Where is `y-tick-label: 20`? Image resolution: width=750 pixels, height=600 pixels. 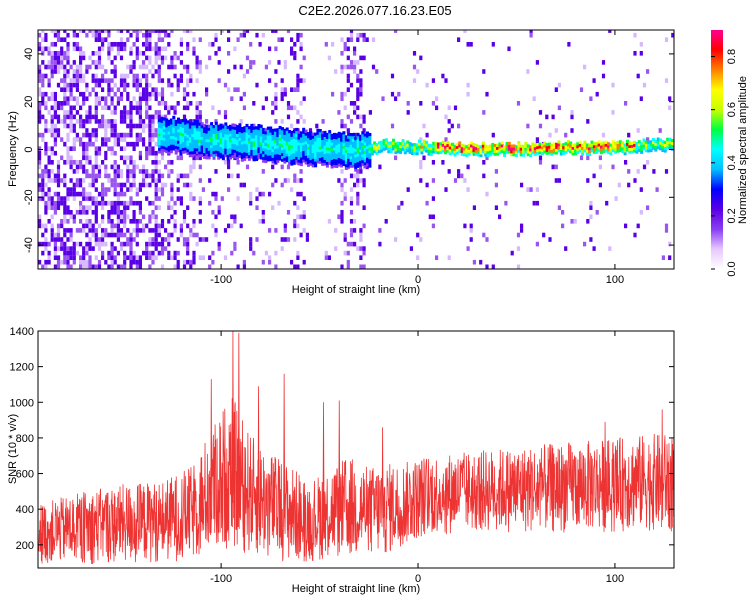
y-tick-label: 20 is located at coordinates (29, 102).